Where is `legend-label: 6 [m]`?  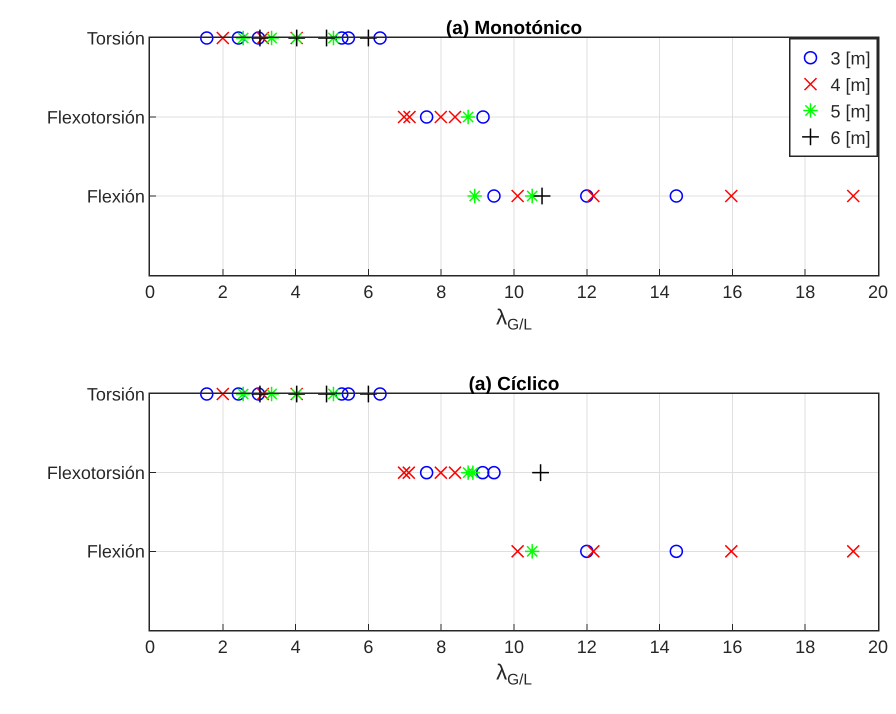 legend-label: 6 [m] is located at coordinates (850, 138).